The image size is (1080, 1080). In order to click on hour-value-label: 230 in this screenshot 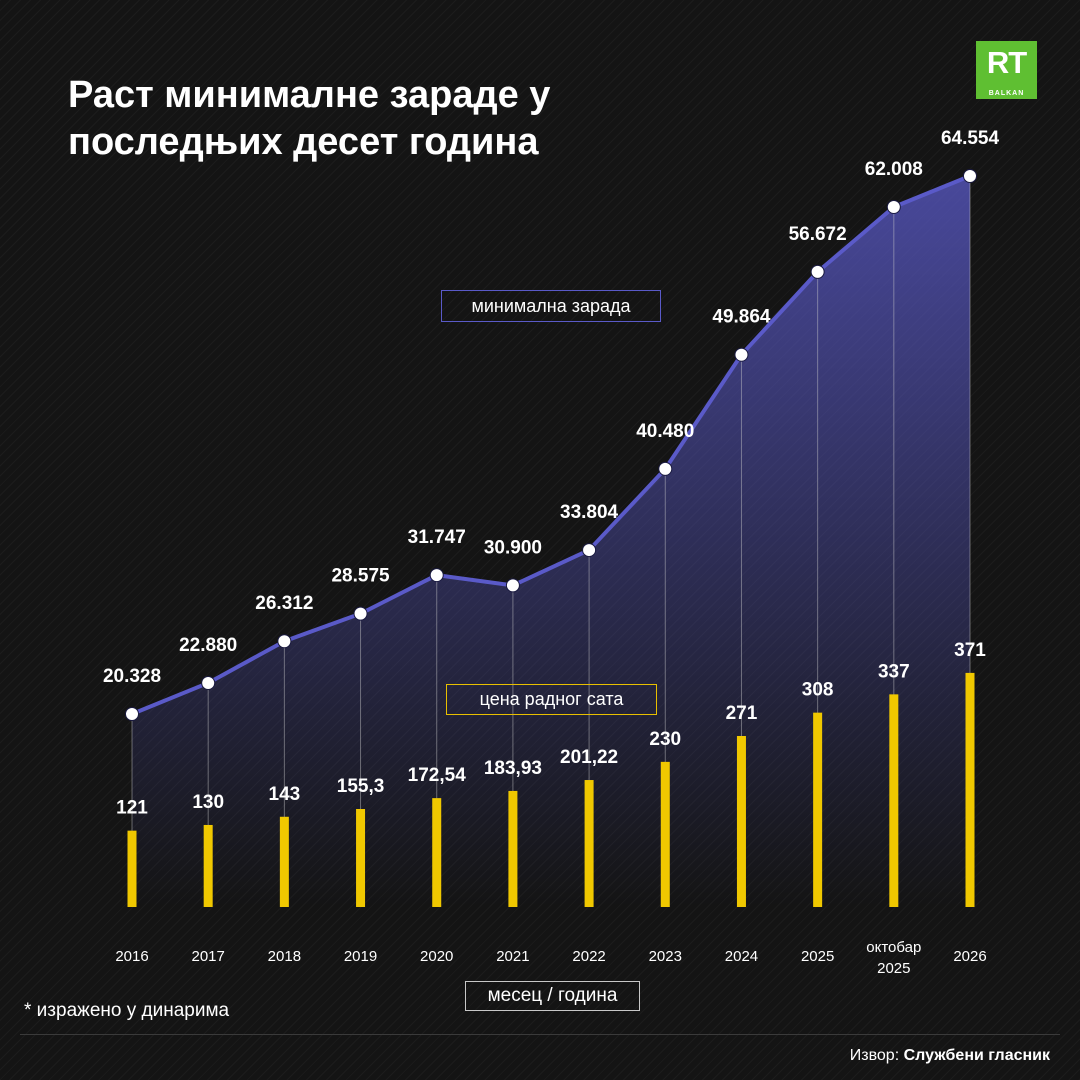, I will do `click(665, 739)`.